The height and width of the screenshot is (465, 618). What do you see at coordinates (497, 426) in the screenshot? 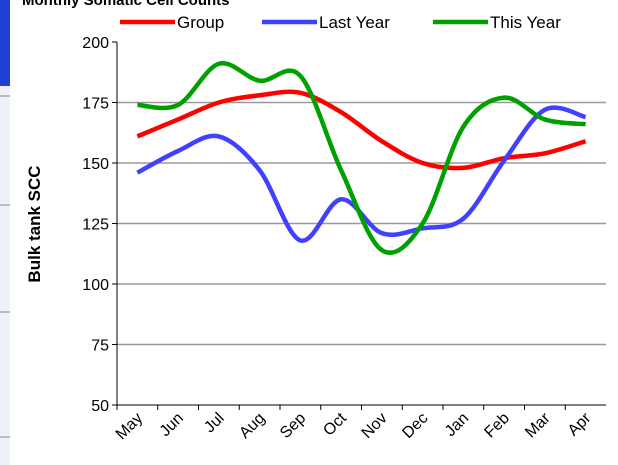
I see `x-tick-label: Feb` at bounding box center [497, 426].